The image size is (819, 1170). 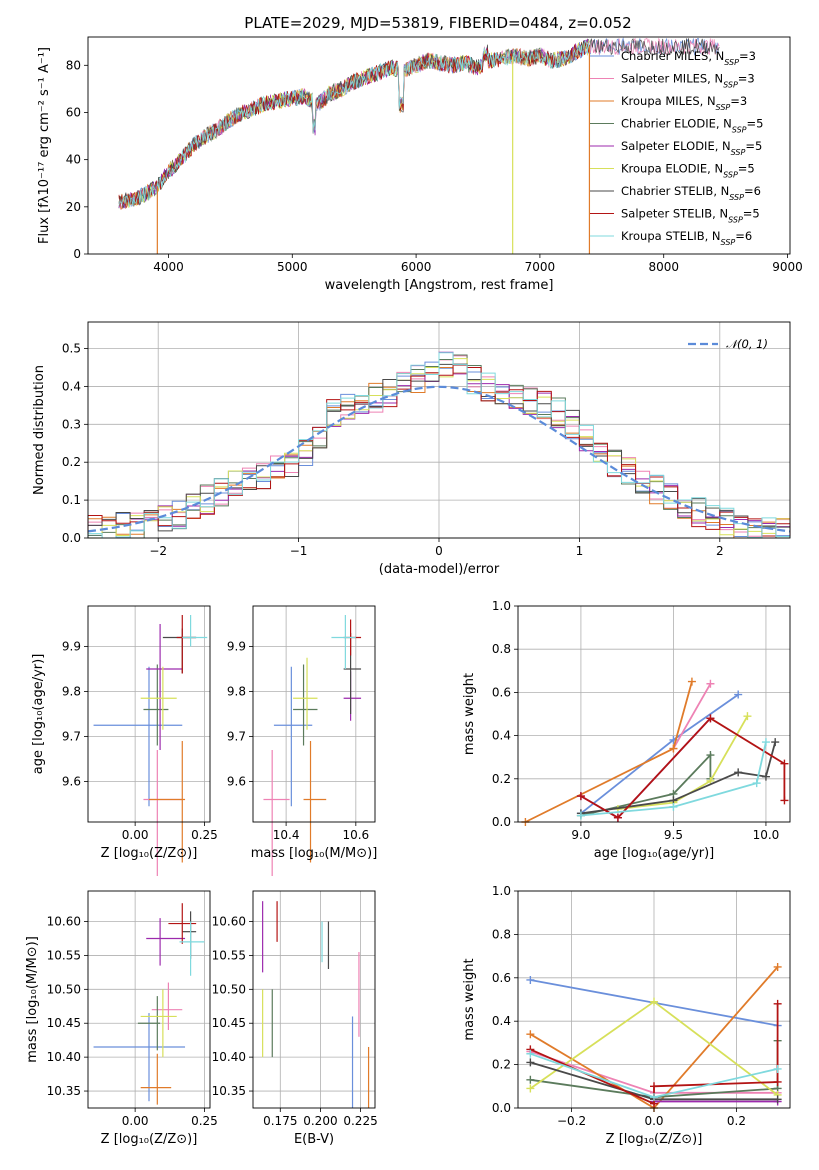 What do you see at coordinates (64, 922) in the screenshot?
I see `y-tick-label: 10.60` at bounding box center [64, 922].